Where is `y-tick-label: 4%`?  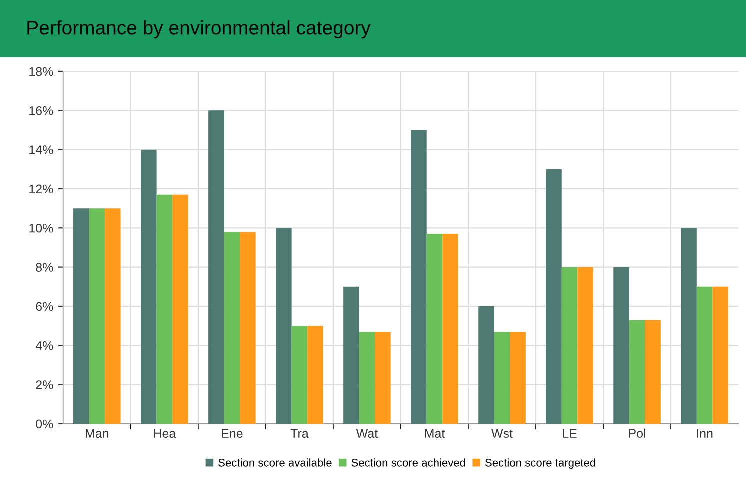
y-tick-label: 4% is located at coordinates (45, 346).